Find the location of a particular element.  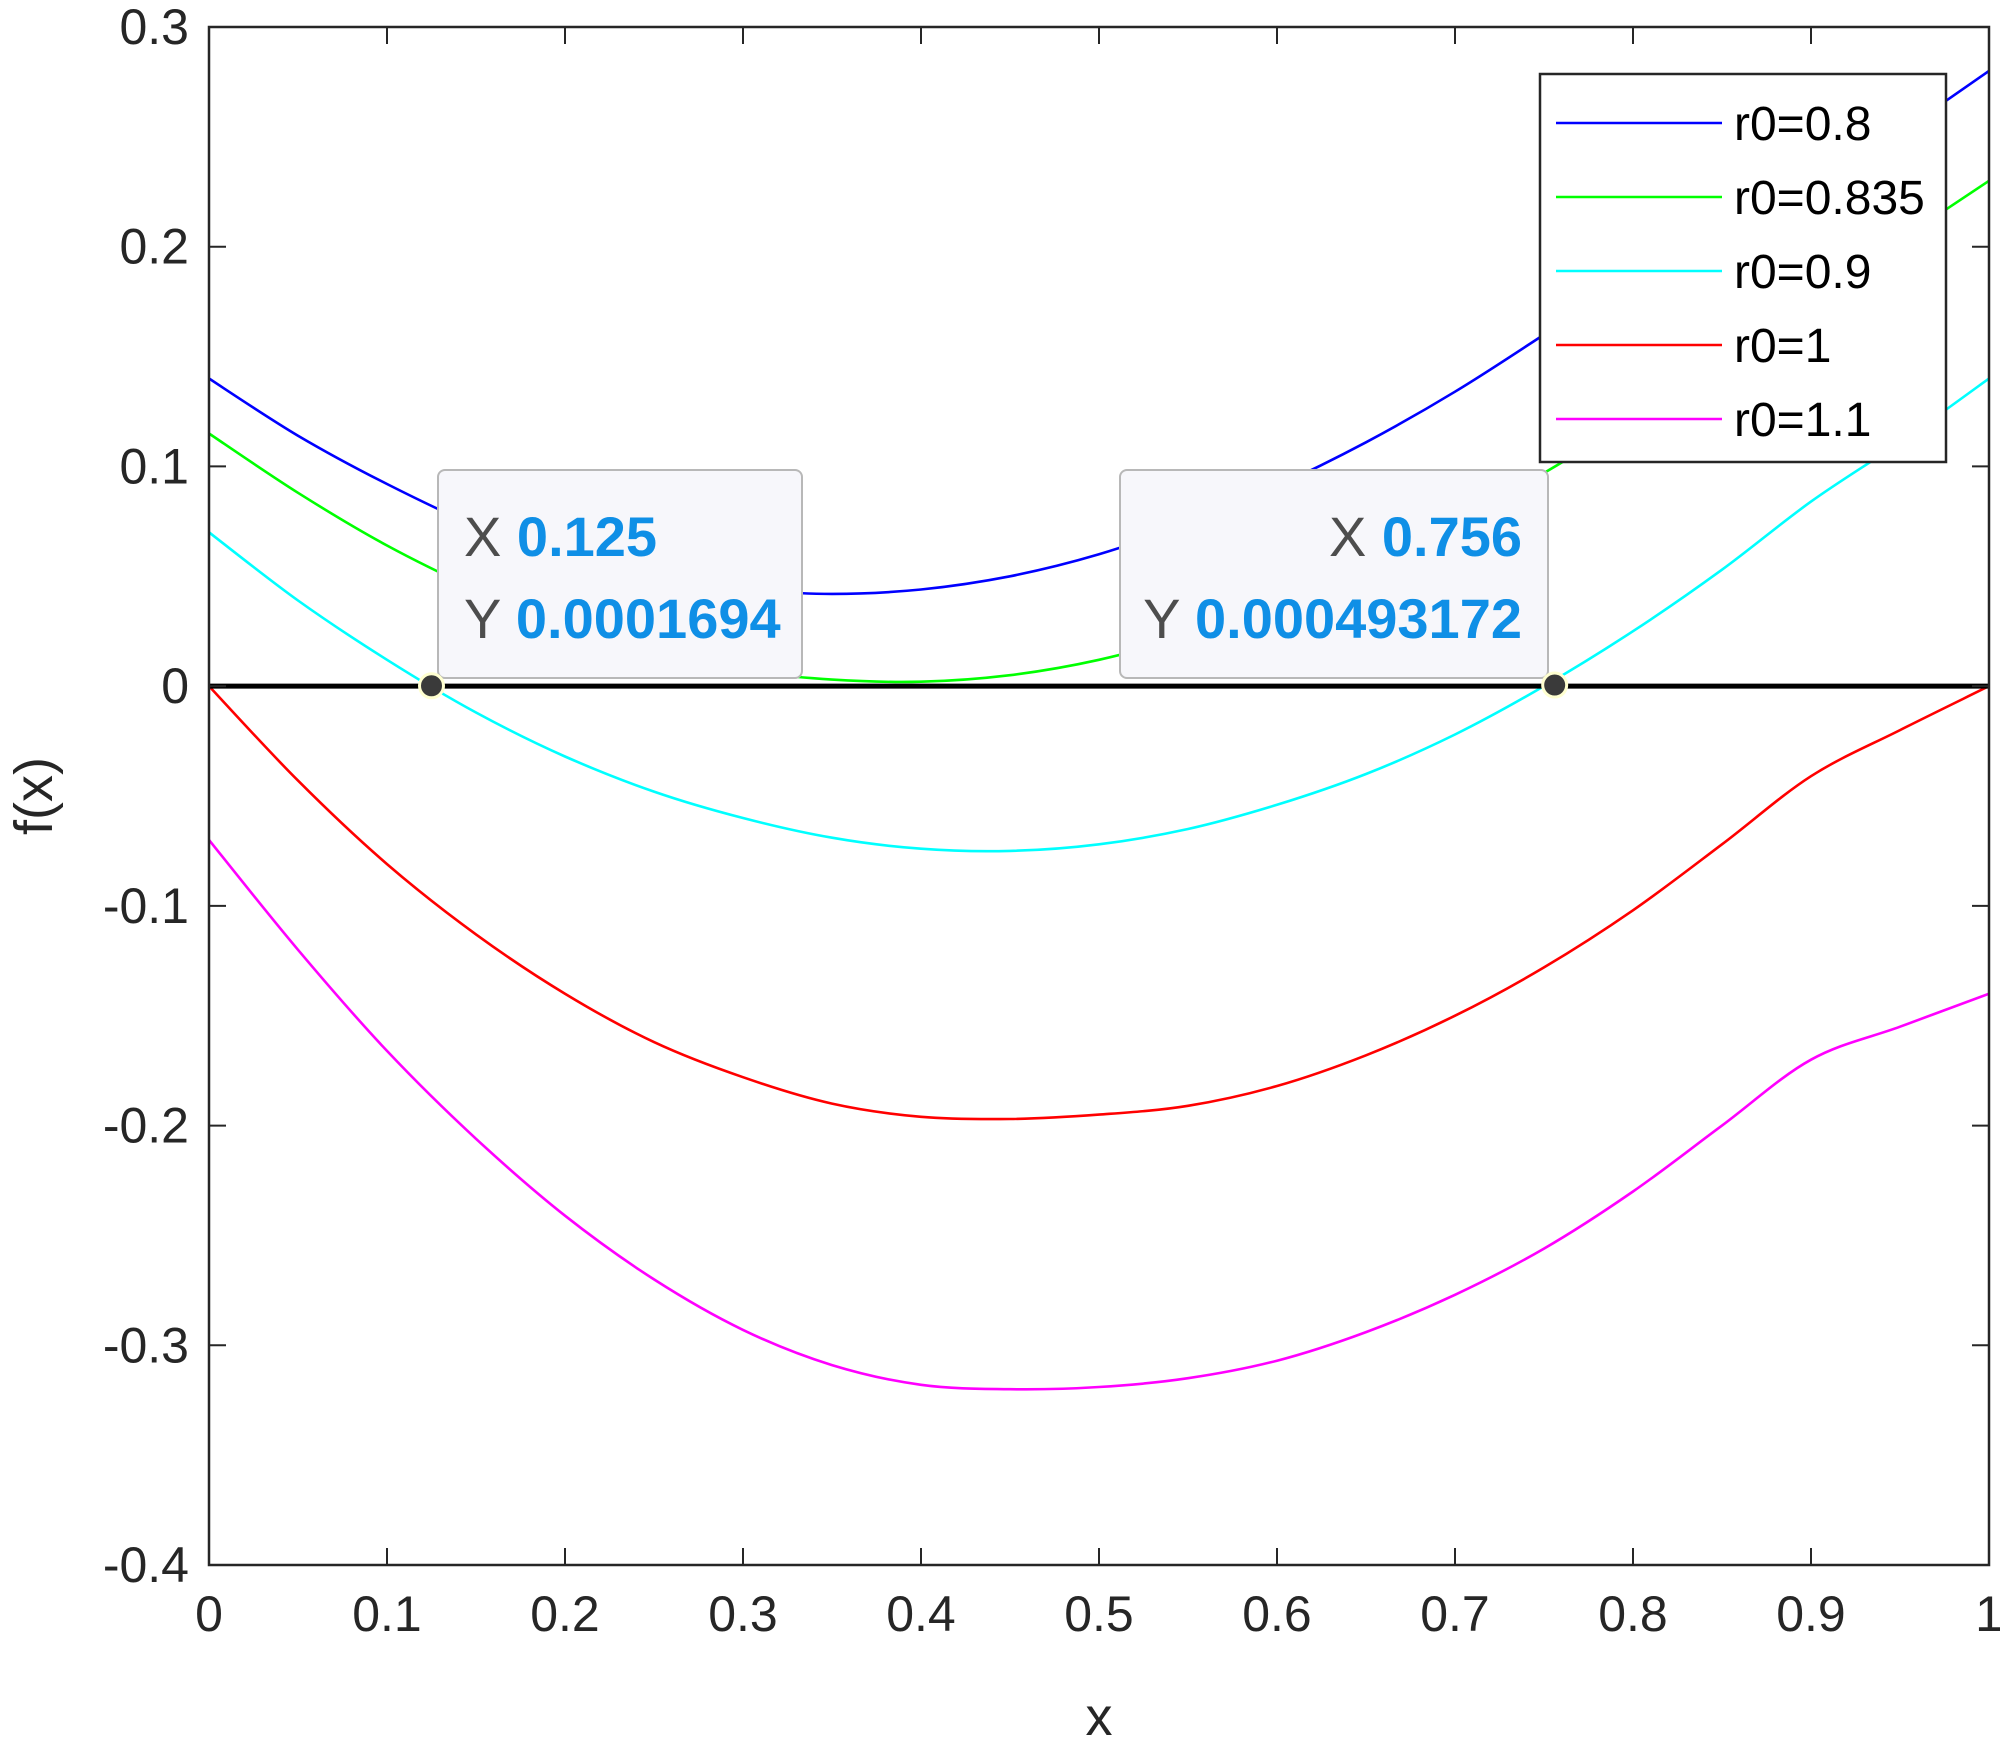

x-tick-label: 0.6 is located at coordinates (1277, 1614).